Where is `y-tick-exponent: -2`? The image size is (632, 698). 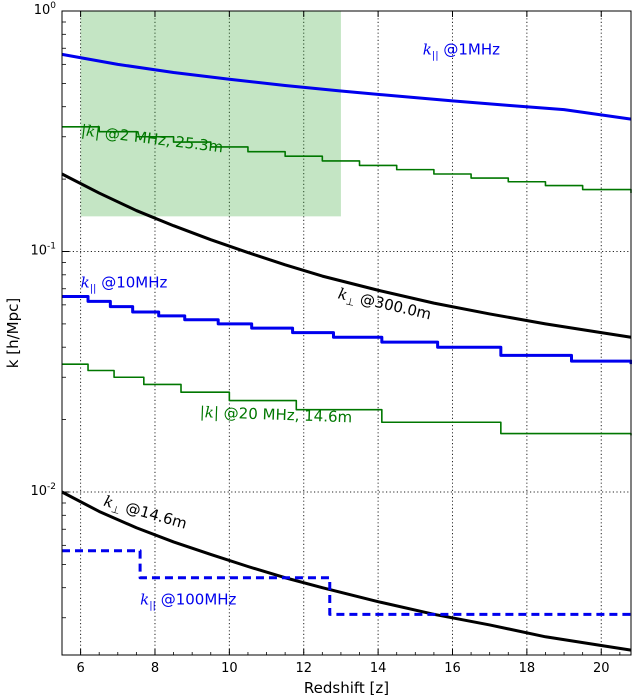 y-tick-exponent: -2 is located at coordinates (51, 487).